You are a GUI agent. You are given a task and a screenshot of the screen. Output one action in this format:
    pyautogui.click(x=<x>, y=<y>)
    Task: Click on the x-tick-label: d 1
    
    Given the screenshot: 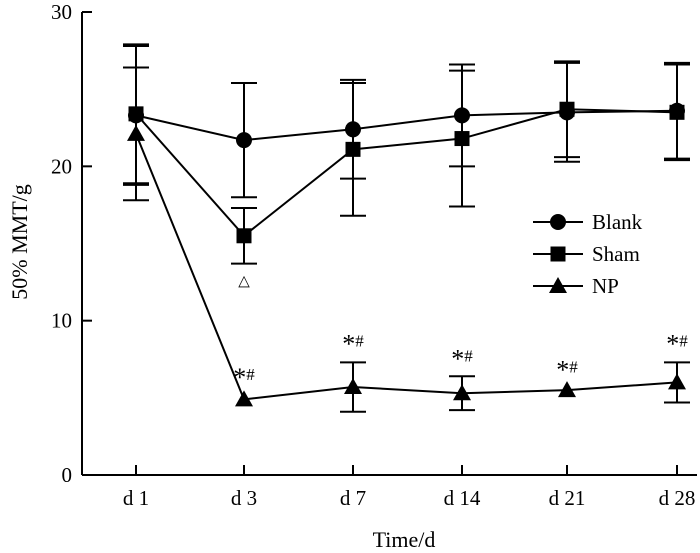 What is the action you would take?
    pyautogui.click(x=136, y=498)
    